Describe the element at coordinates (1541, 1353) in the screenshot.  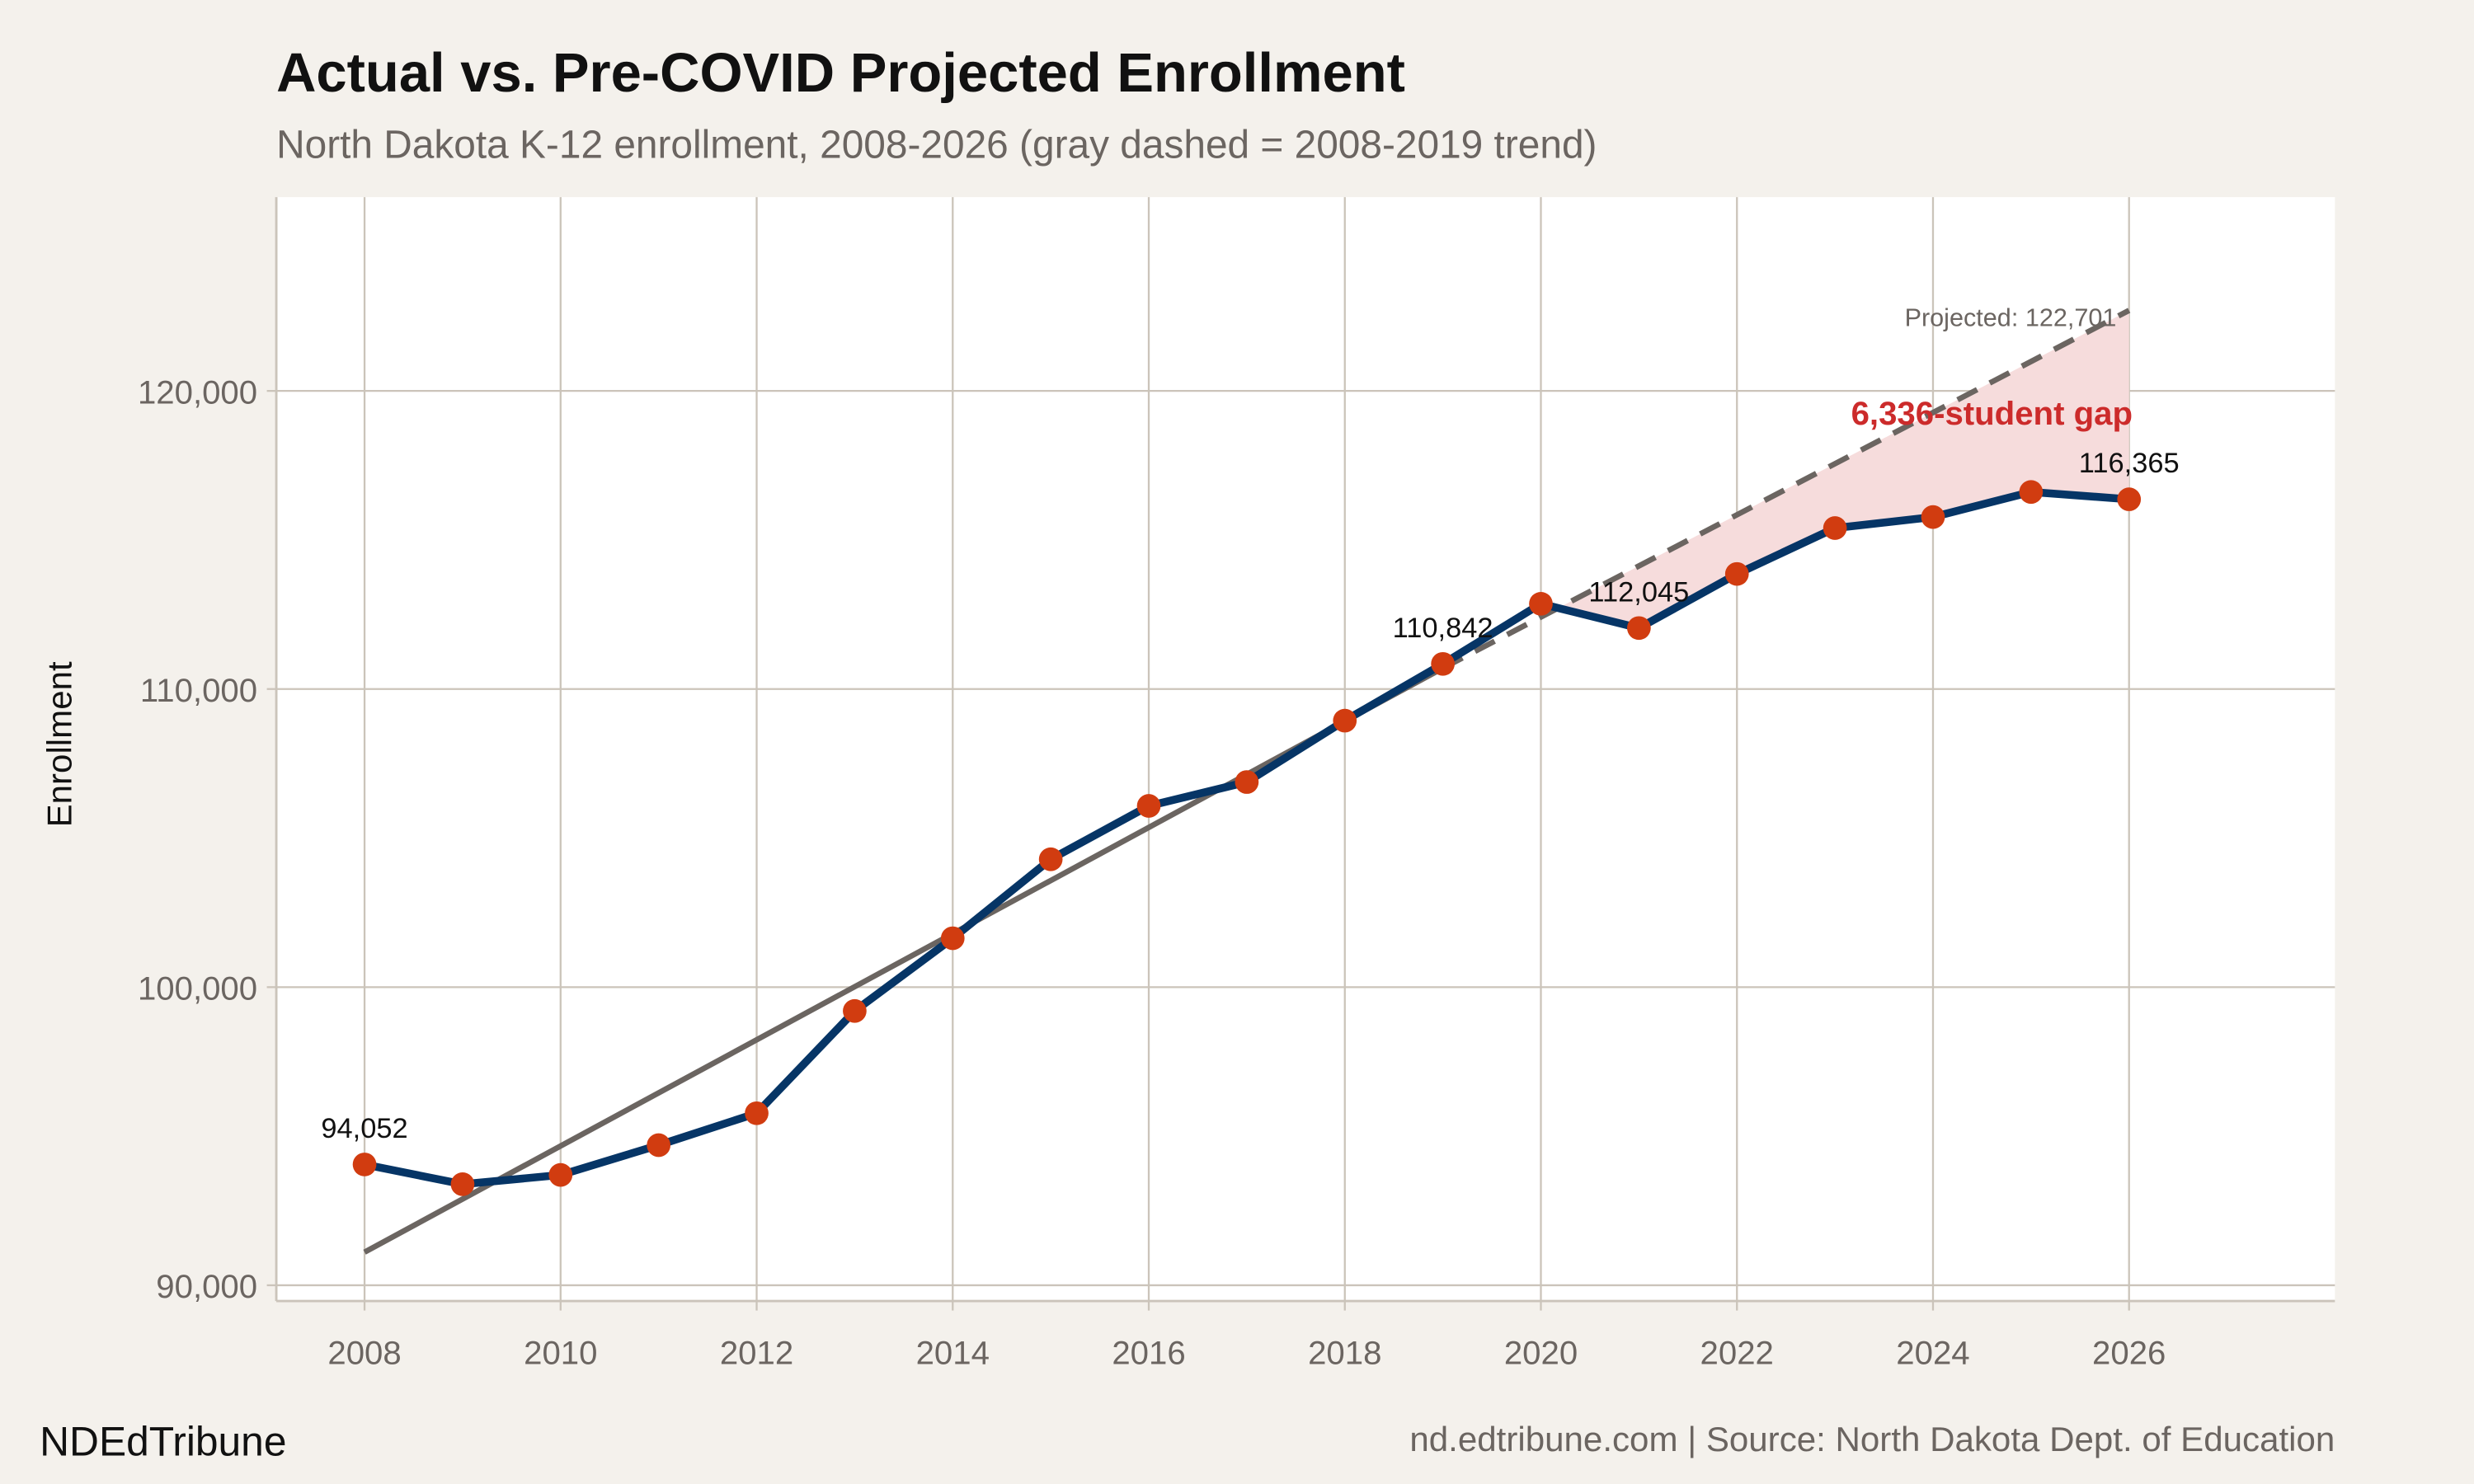
I see `x-tick-label: 2020` at that location.